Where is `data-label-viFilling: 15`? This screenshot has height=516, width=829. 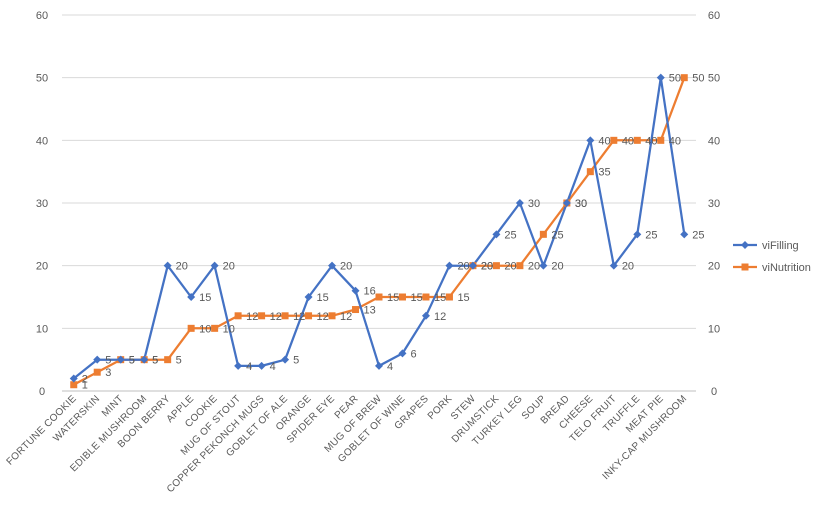 data-label-viFilling: 15 is located at coordinates (205, 298).